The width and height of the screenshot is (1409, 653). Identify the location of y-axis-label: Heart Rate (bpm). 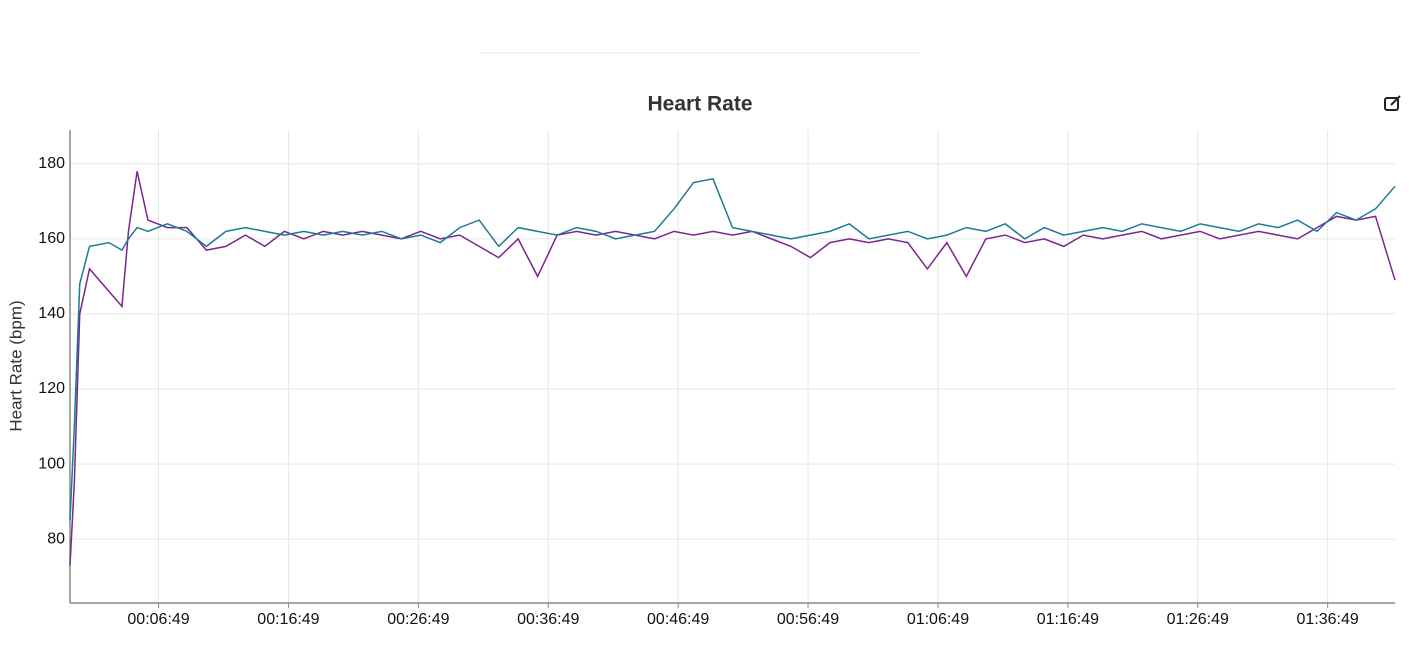
(15, 365).